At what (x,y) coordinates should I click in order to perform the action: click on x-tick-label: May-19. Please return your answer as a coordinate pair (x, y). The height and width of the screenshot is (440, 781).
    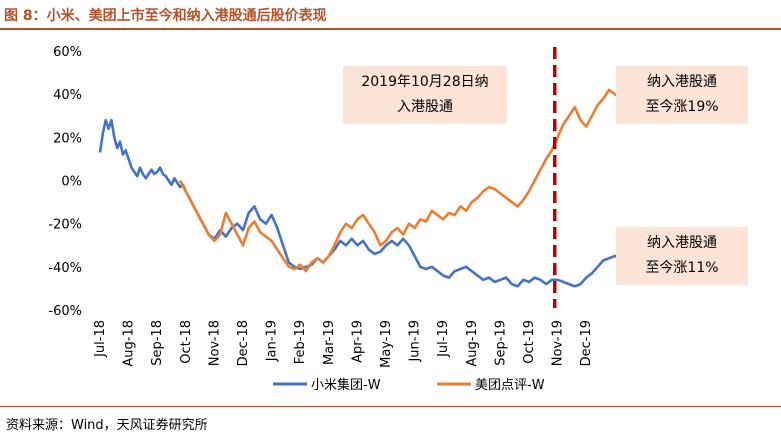
    Looking at the image, I should click on (386, 344).